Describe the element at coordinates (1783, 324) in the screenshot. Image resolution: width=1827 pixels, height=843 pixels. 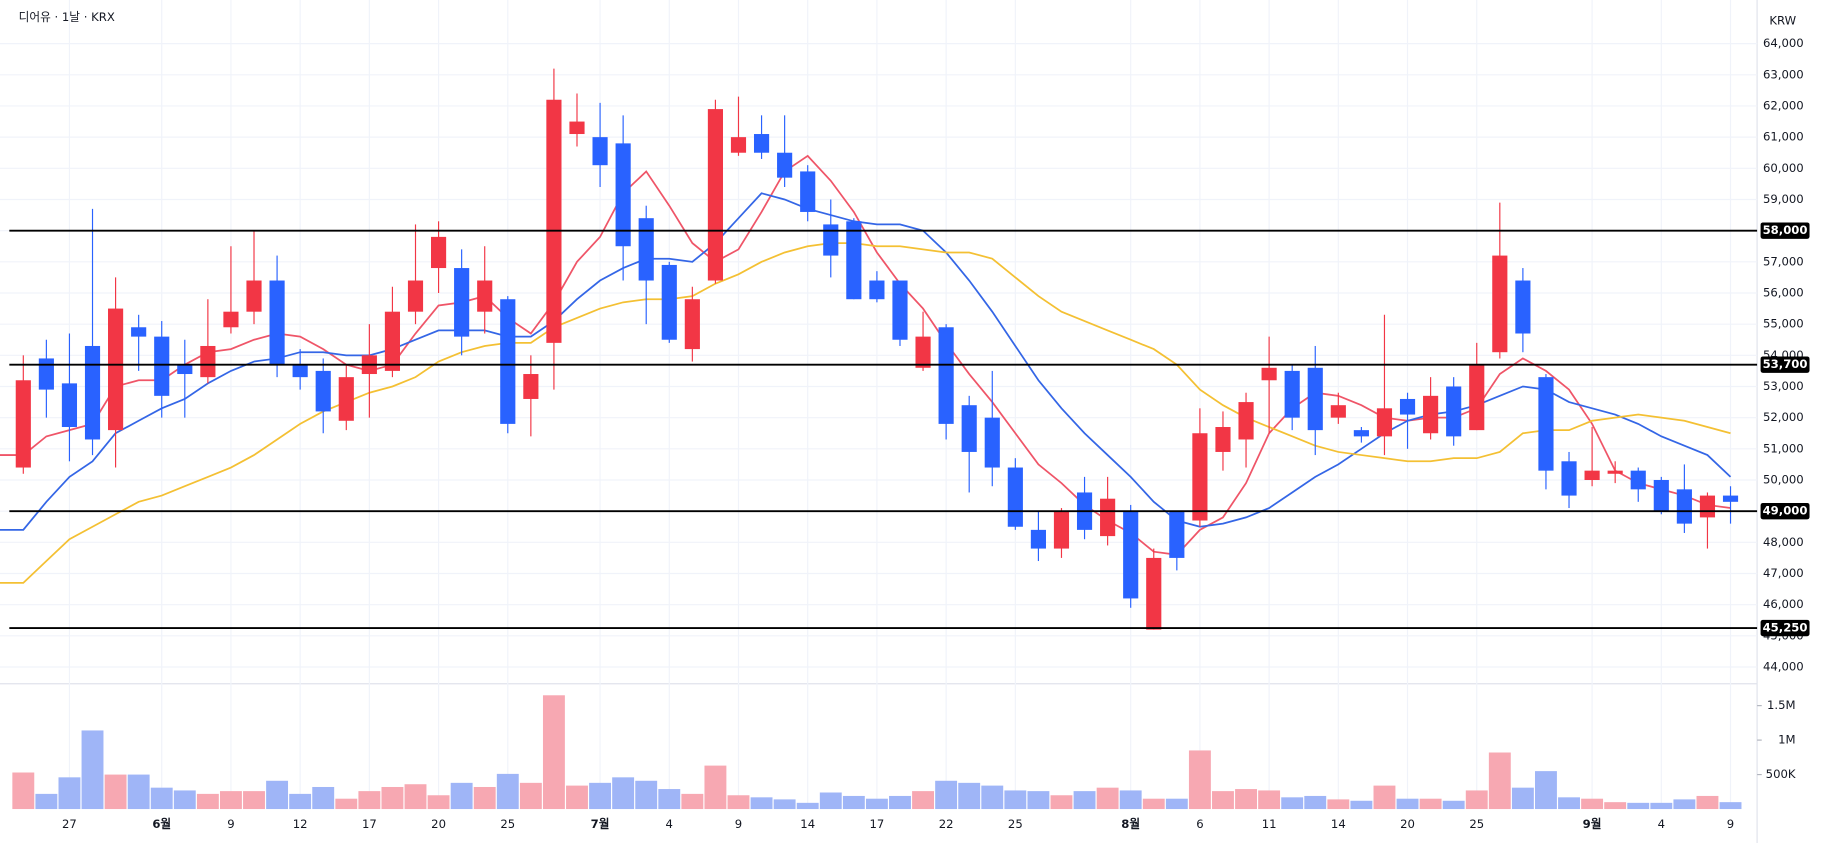
I see `y-tick-label: 55,000` at that location.